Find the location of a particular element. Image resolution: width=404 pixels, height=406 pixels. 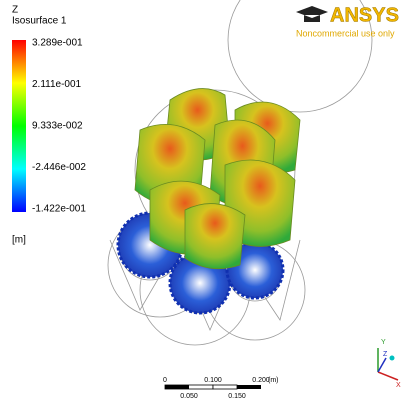

legend-label: -2.446e-002 is located at coordinates (59, 167).